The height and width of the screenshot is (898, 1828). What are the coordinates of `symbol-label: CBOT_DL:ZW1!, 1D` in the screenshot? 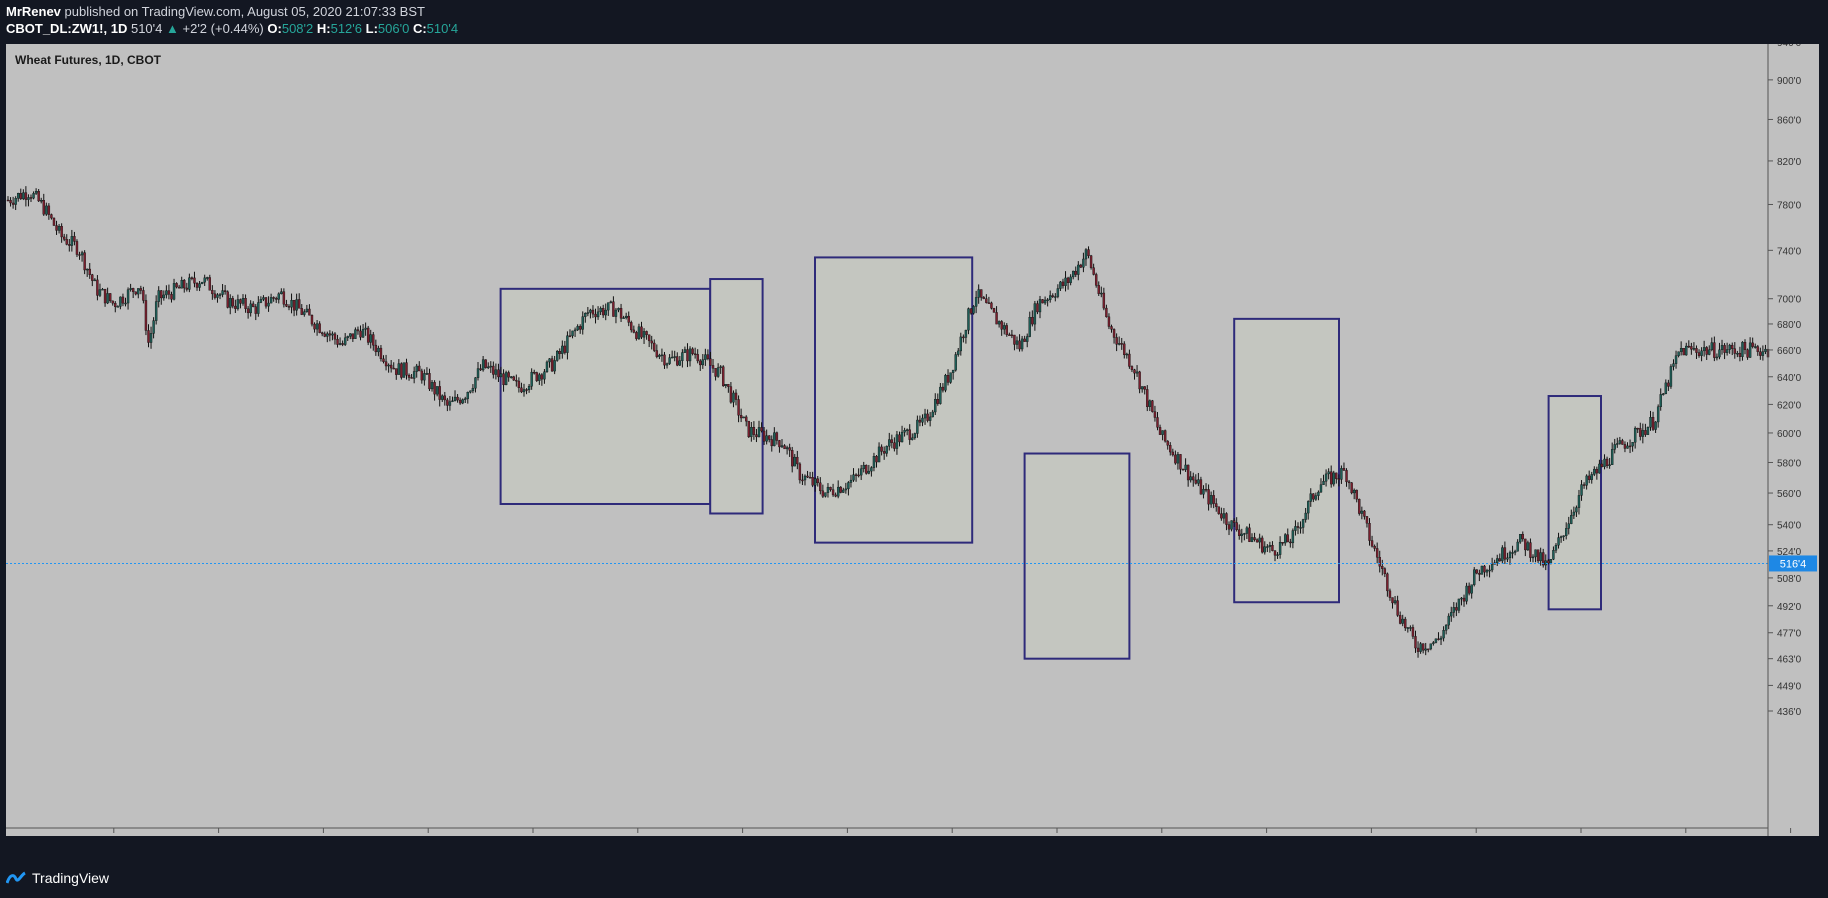 It's located at (67, 28).